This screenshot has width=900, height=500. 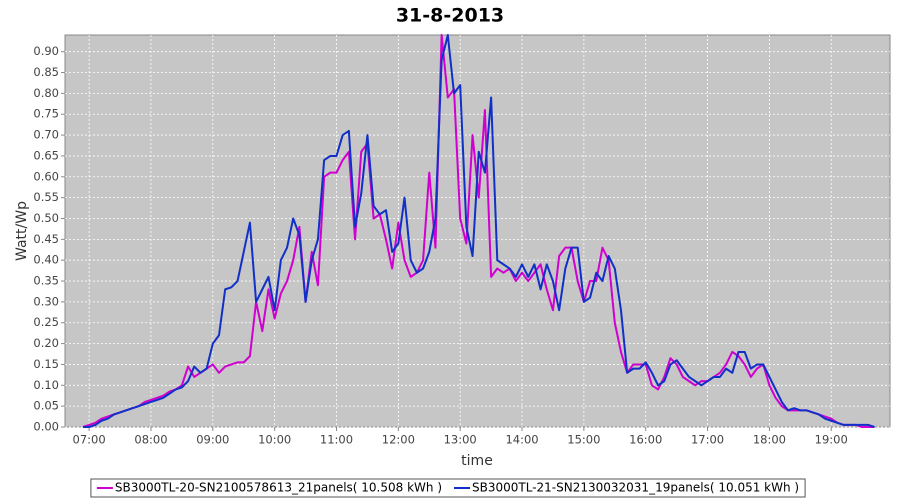 I want to click on x-tick-label: 19:00, so click(x=831, y=440).